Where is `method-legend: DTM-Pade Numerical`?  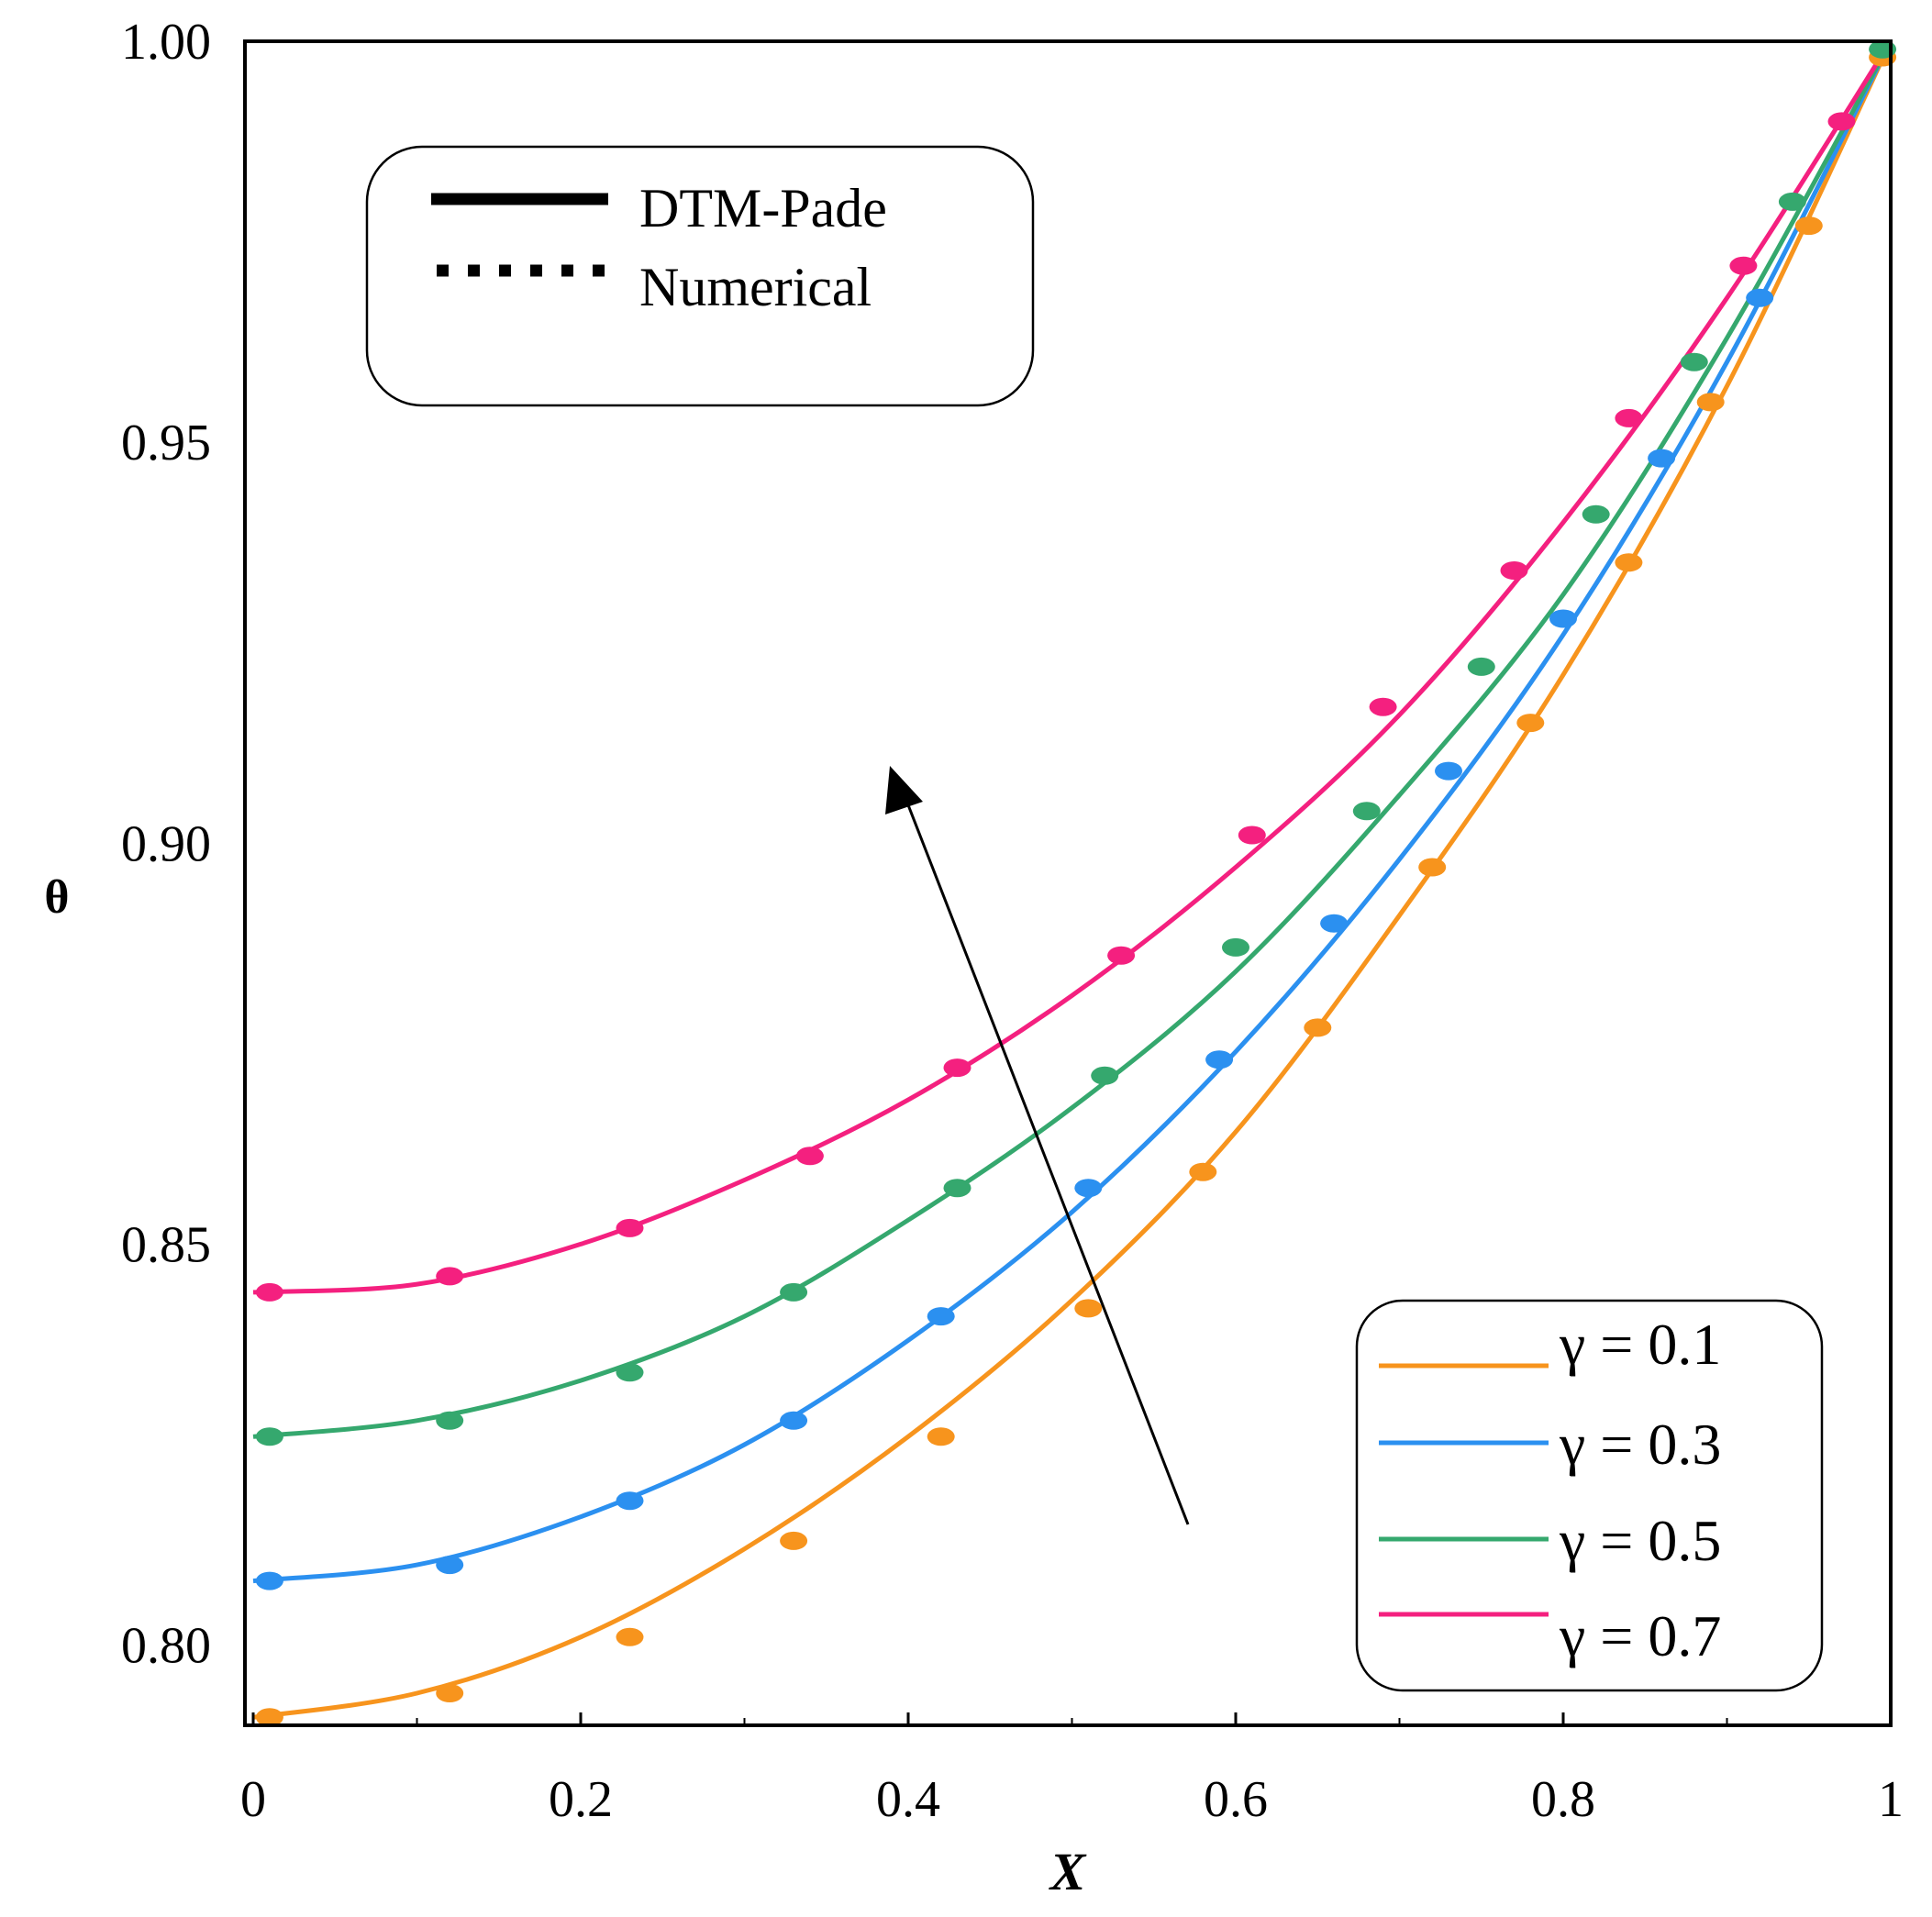
method-legend: DTM-Pade Numerical is located at coordinates (700, 276).